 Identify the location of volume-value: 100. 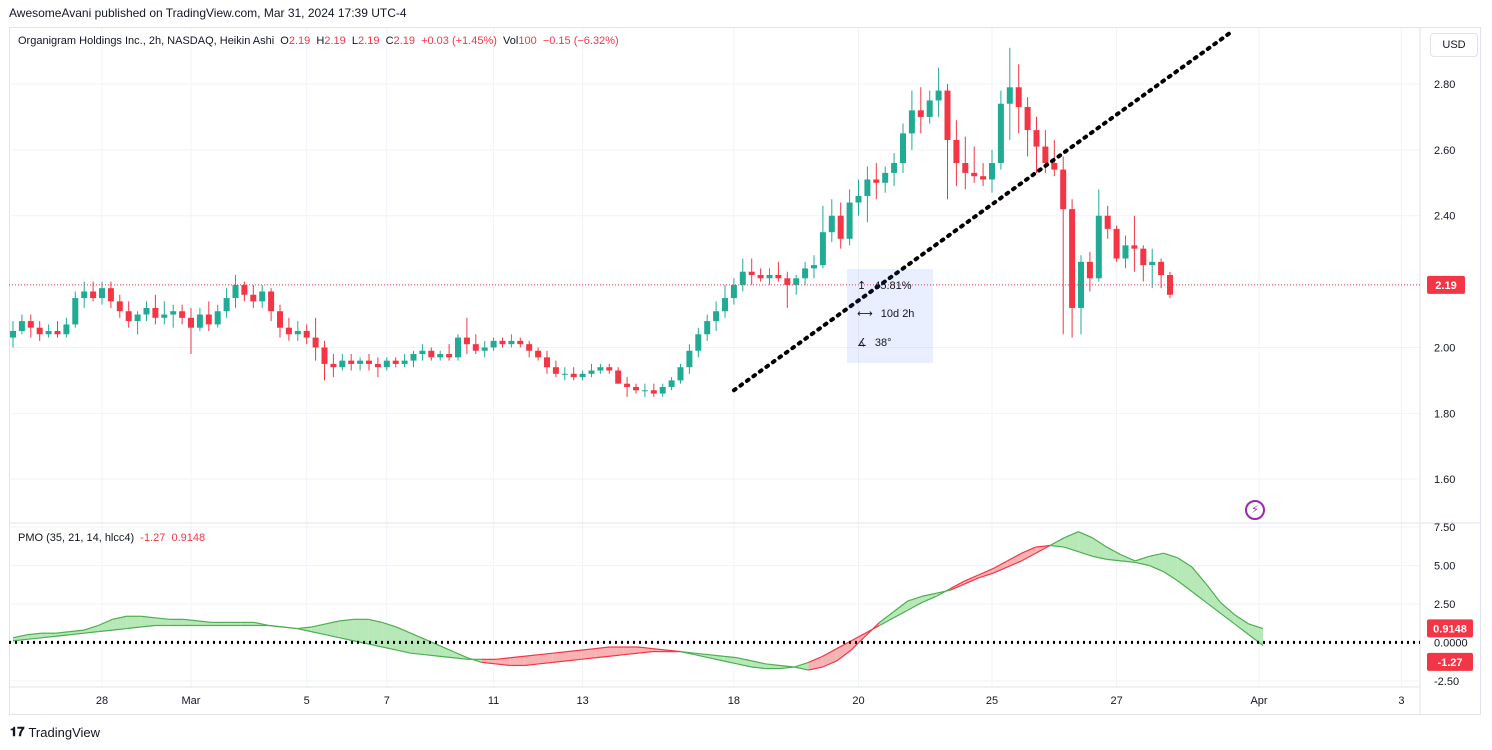
(527, 41).